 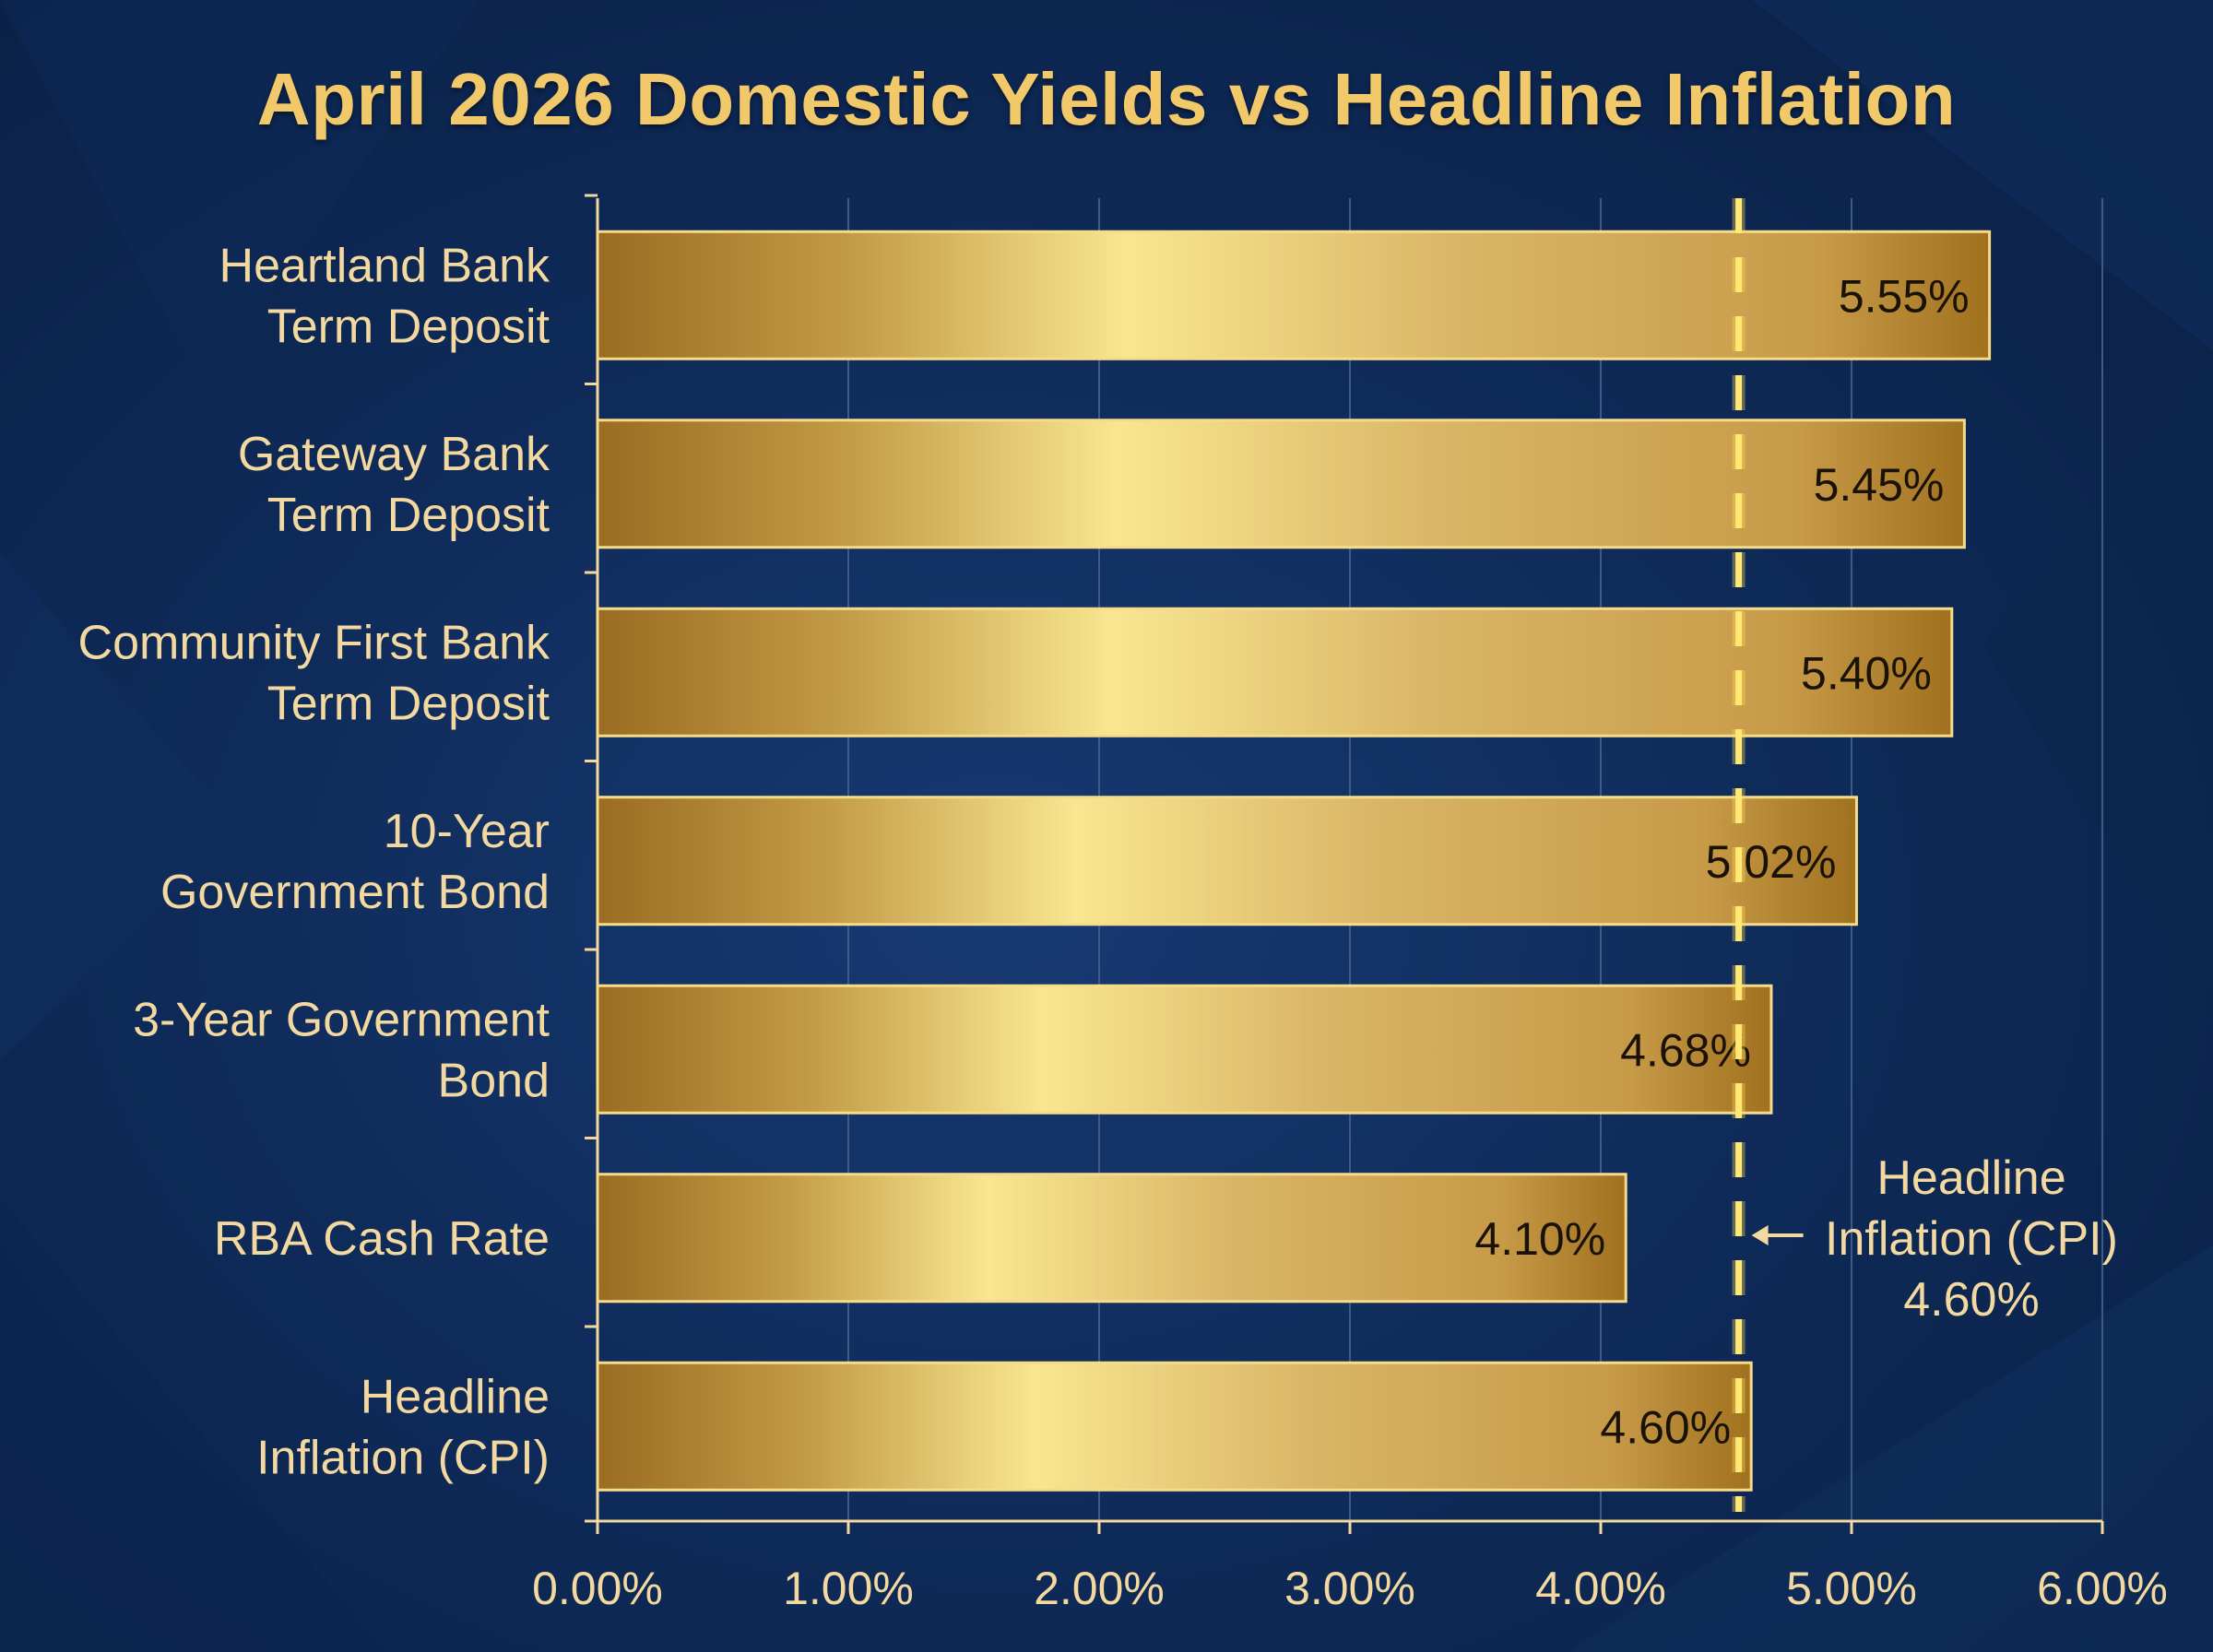 What do you see at coordinates (403, 1457) in the screenshot?
I see `category-label-line: Inflation (CPI)` at bounding box center [403, 1457].